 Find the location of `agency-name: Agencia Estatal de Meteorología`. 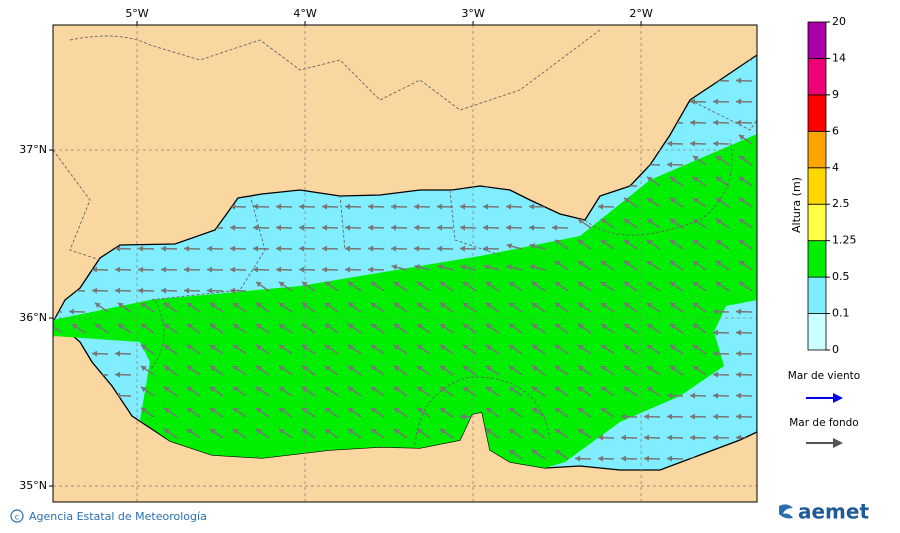

agency-name: Agencia Estatal de Meteorología is located at coordinates (118, 516).